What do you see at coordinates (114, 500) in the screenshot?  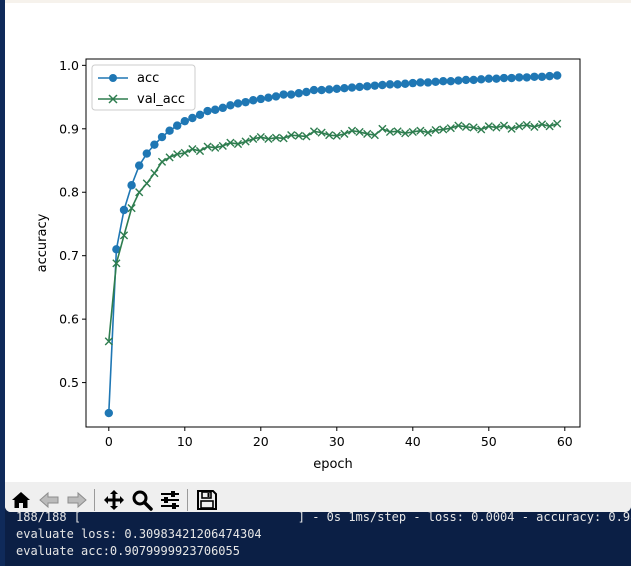 I see `pan-button` at bounding box center [114, 500].